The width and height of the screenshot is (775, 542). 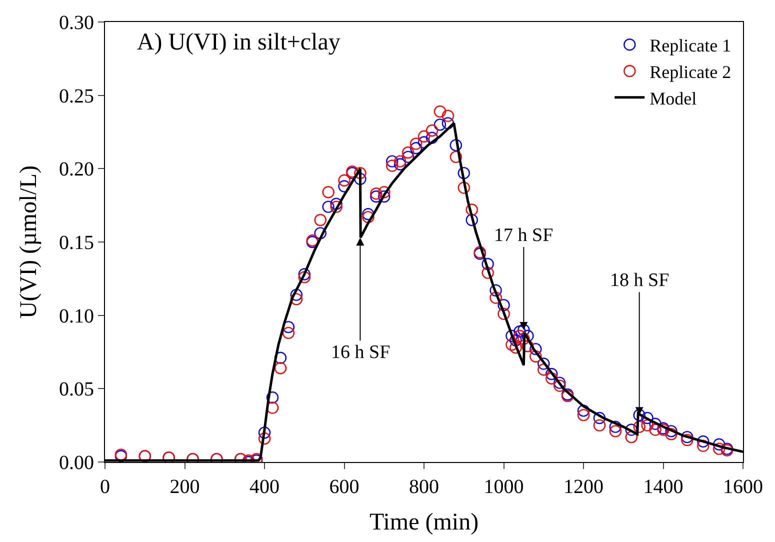 I want to click on x-tick-label: 1600, so click(x=743, y=487).